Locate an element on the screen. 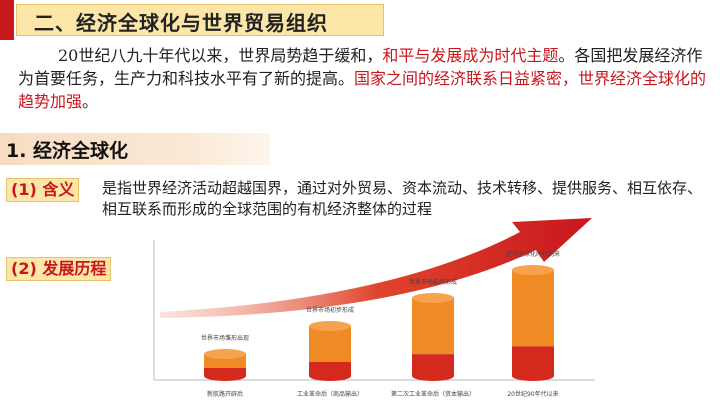 This screenshot has height=405, width=720. bar-annotation: 世界市场雏形出现 is located at coordinates (225, 338).